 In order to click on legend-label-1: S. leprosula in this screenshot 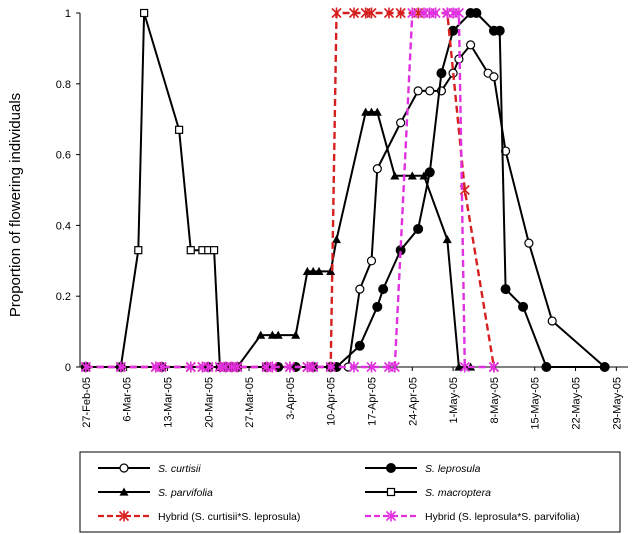, I will do `click(453, 469)`.